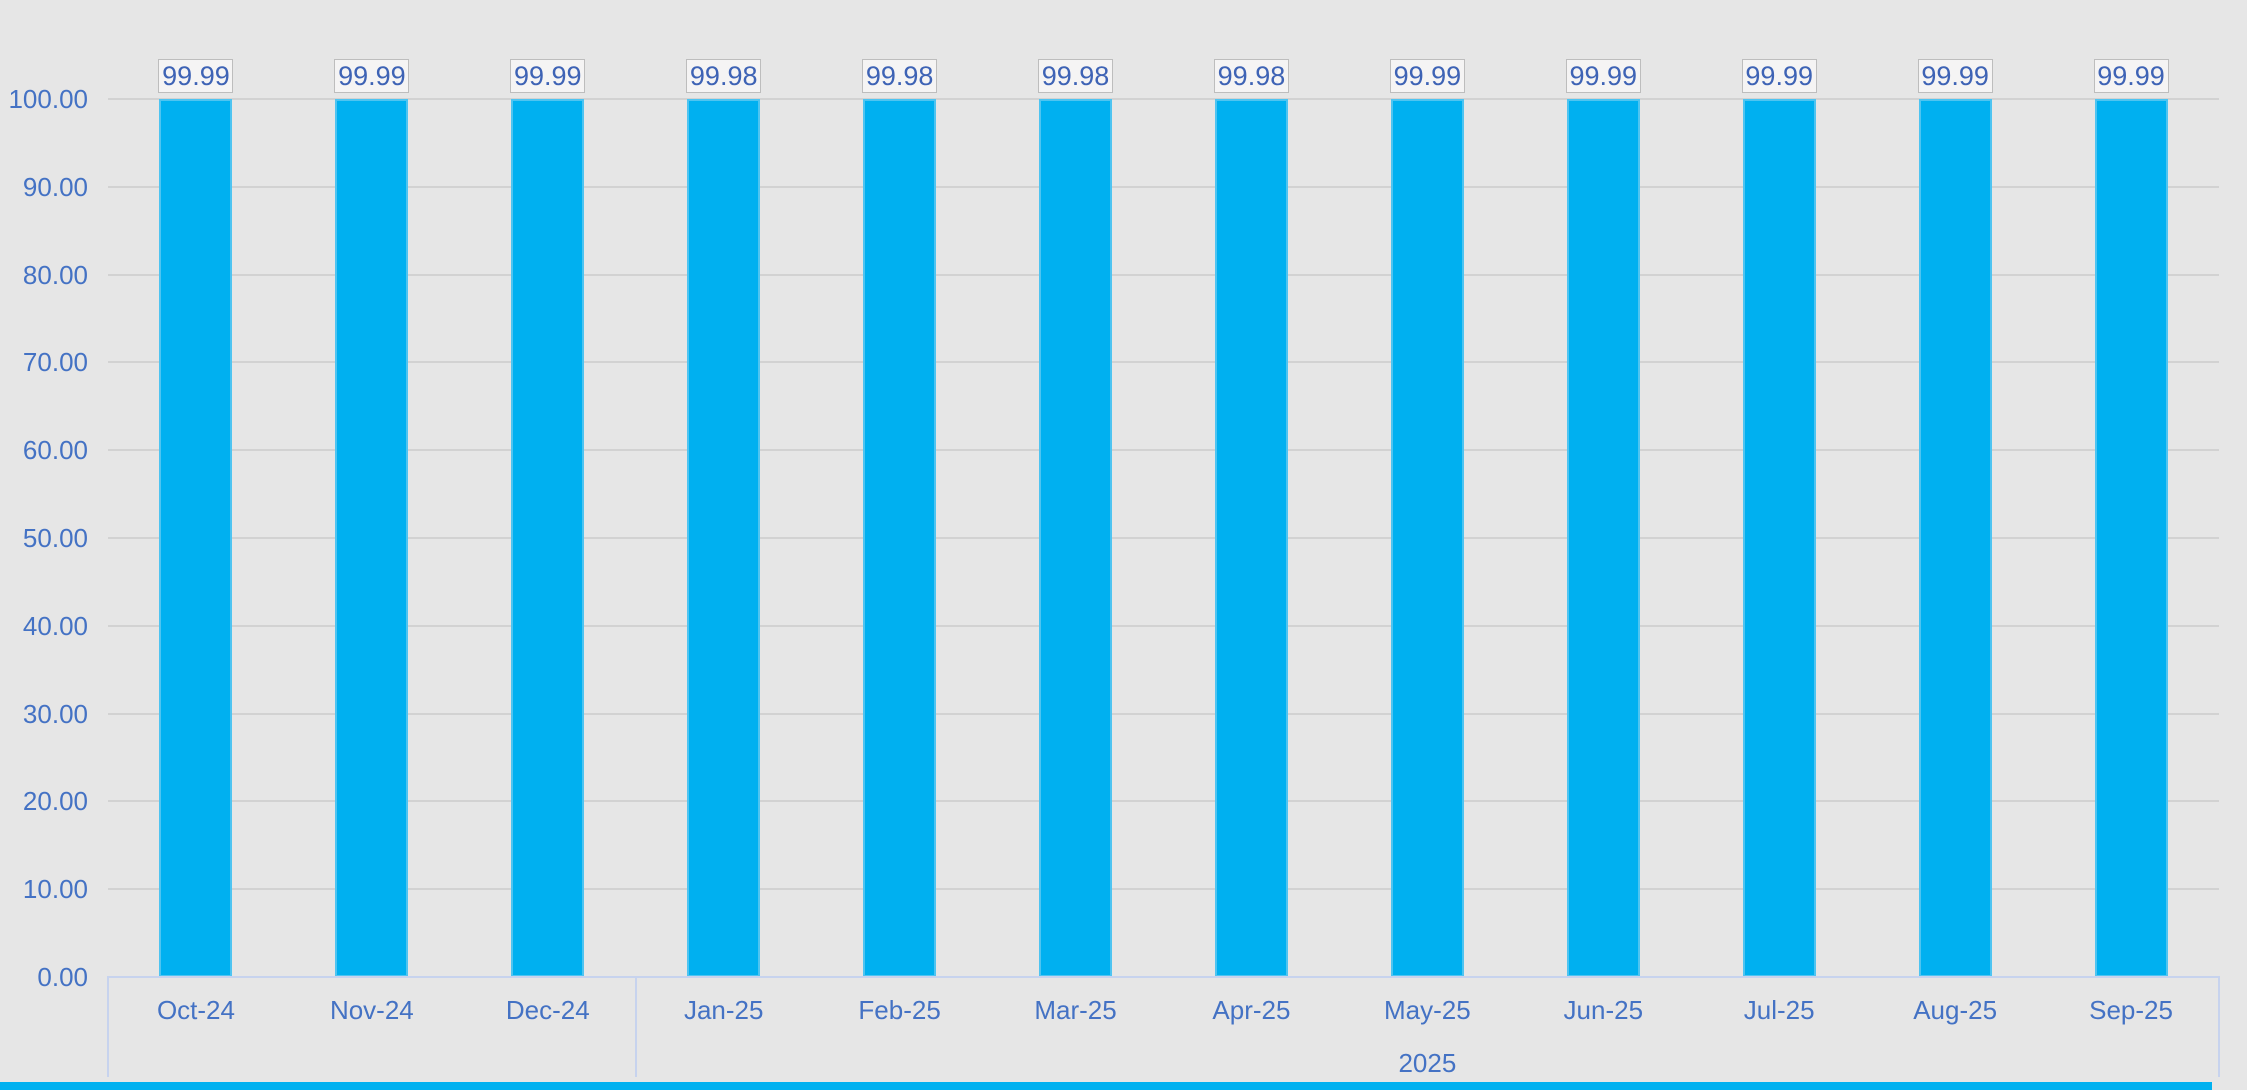  I want to click on data-label-Nov-24: 99.99, so click(372, 76).